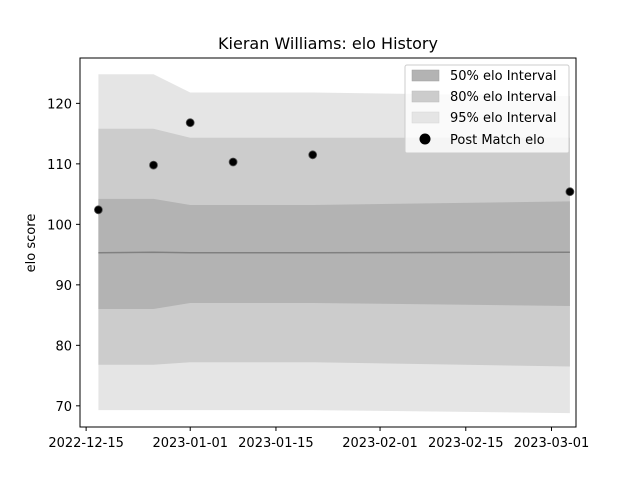 The image size is (640, 480). I want to click on y-tick-label: 70, so click(63, 407).